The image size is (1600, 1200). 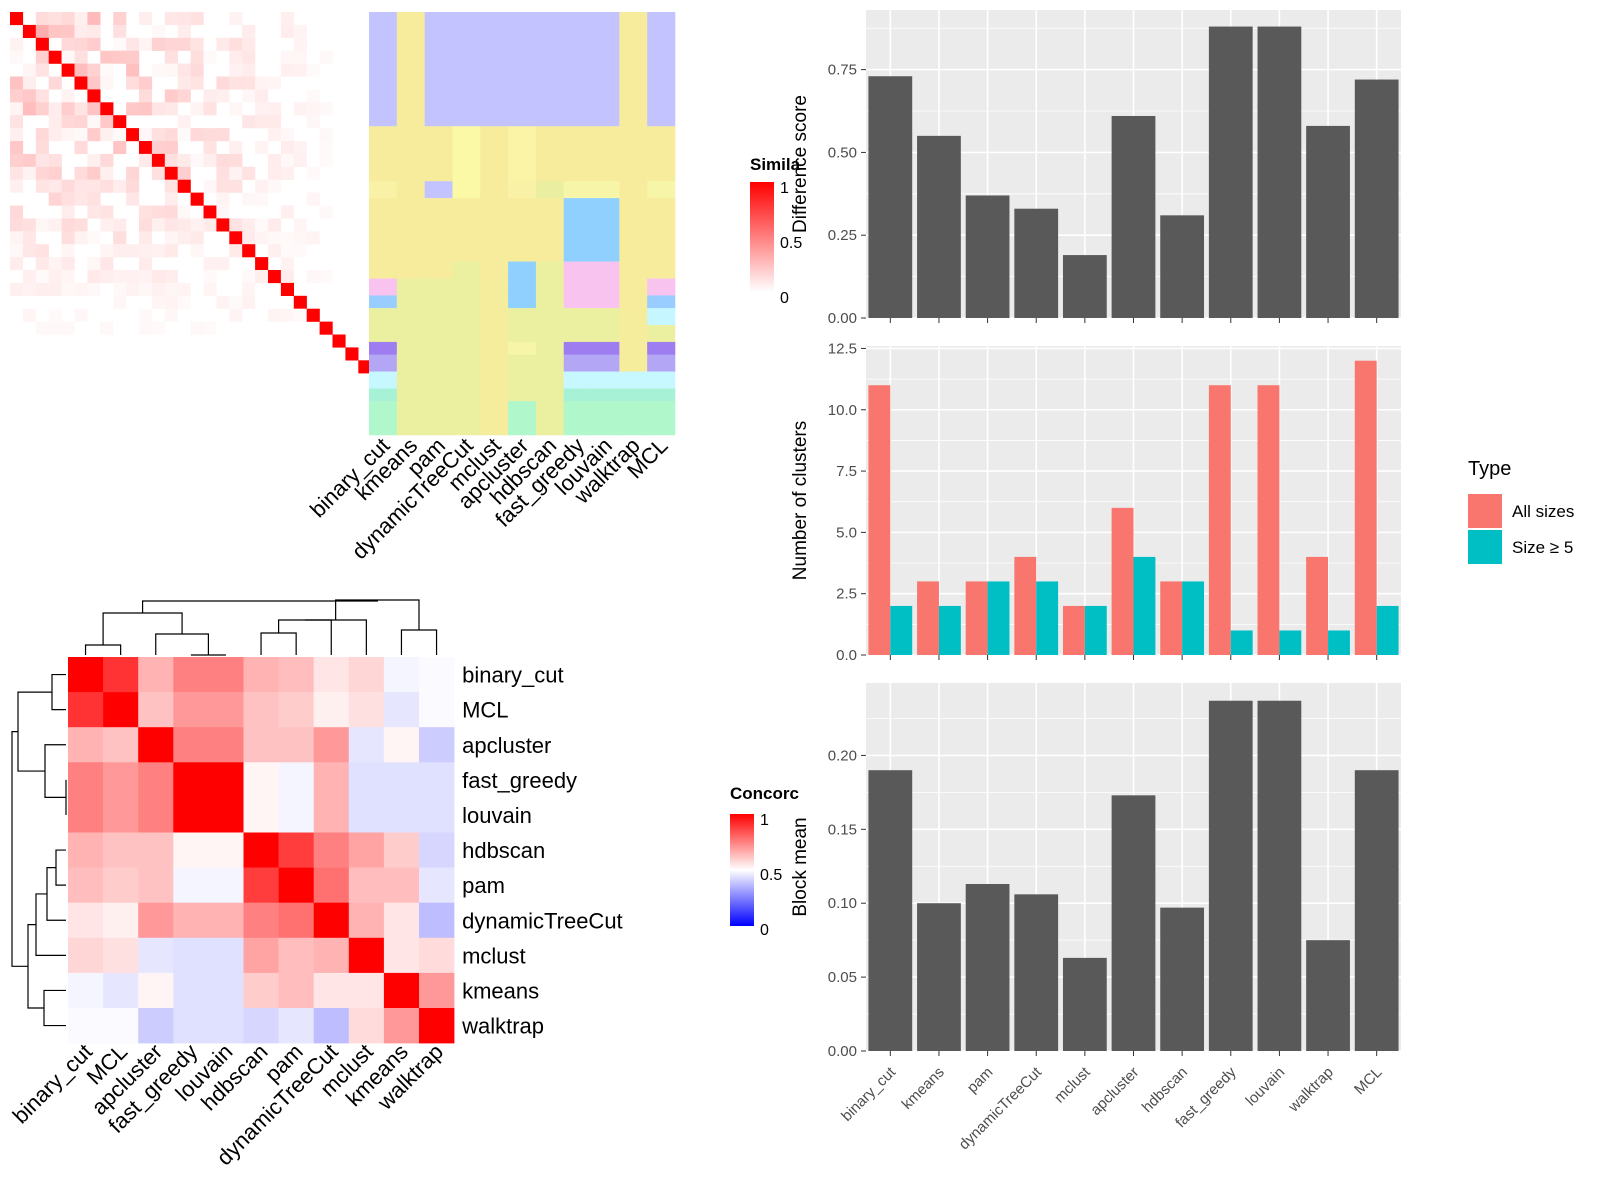 What do you see at coordinates (52, 1083) in the screenshot?
I see `concordance-column-label: binary_cut` at bounding box center [52, 1083].